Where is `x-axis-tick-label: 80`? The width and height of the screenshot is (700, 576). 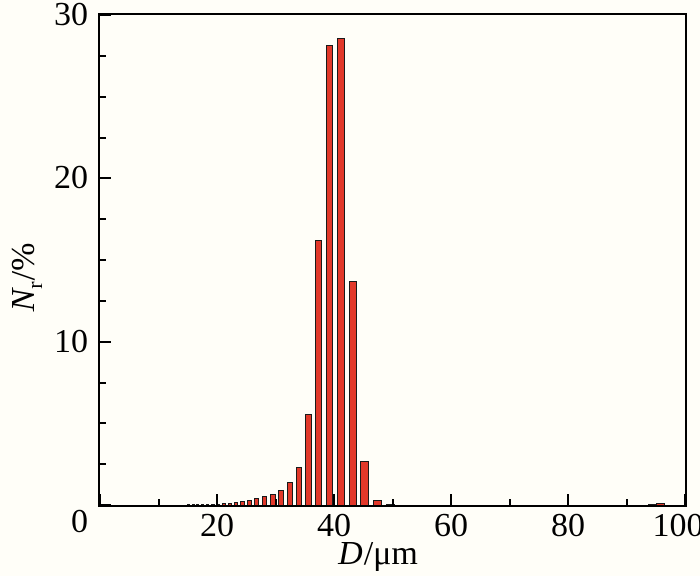 x-axis-tick-label: 80 is located at coordinates (568, 525).